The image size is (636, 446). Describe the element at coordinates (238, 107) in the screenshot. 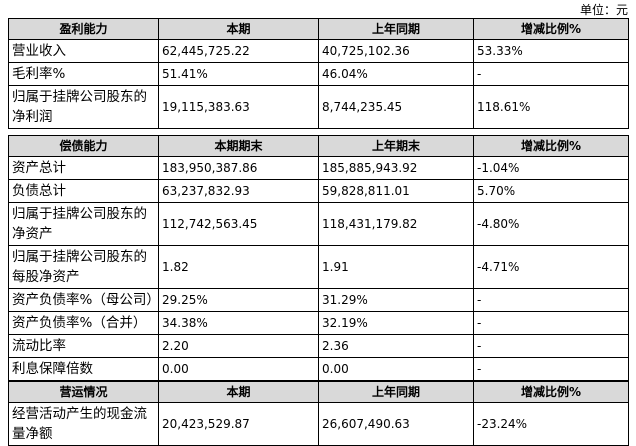

I see `cell: 19,115,383.63` at that location.